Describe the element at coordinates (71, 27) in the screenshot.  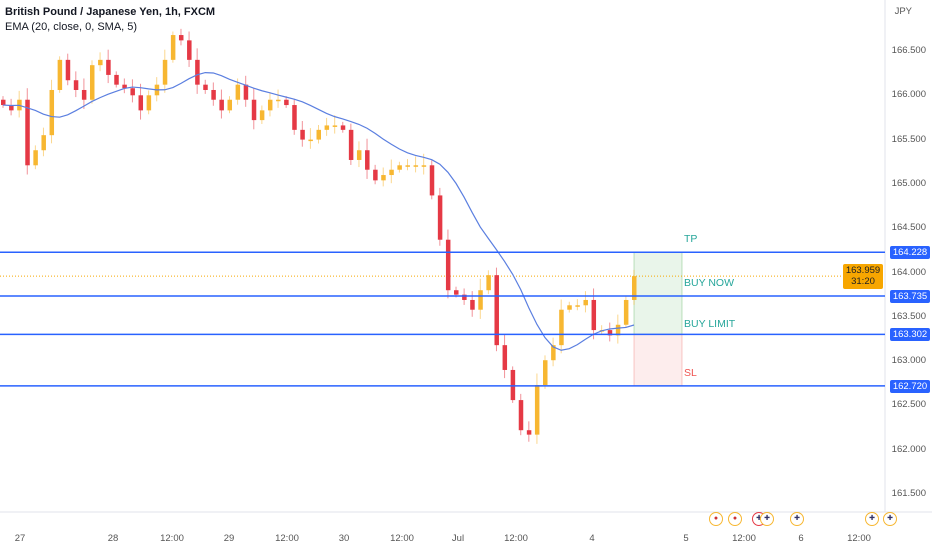
I see `indicator-label: EMA (20, close, 0, SMA, 5)` at that location.